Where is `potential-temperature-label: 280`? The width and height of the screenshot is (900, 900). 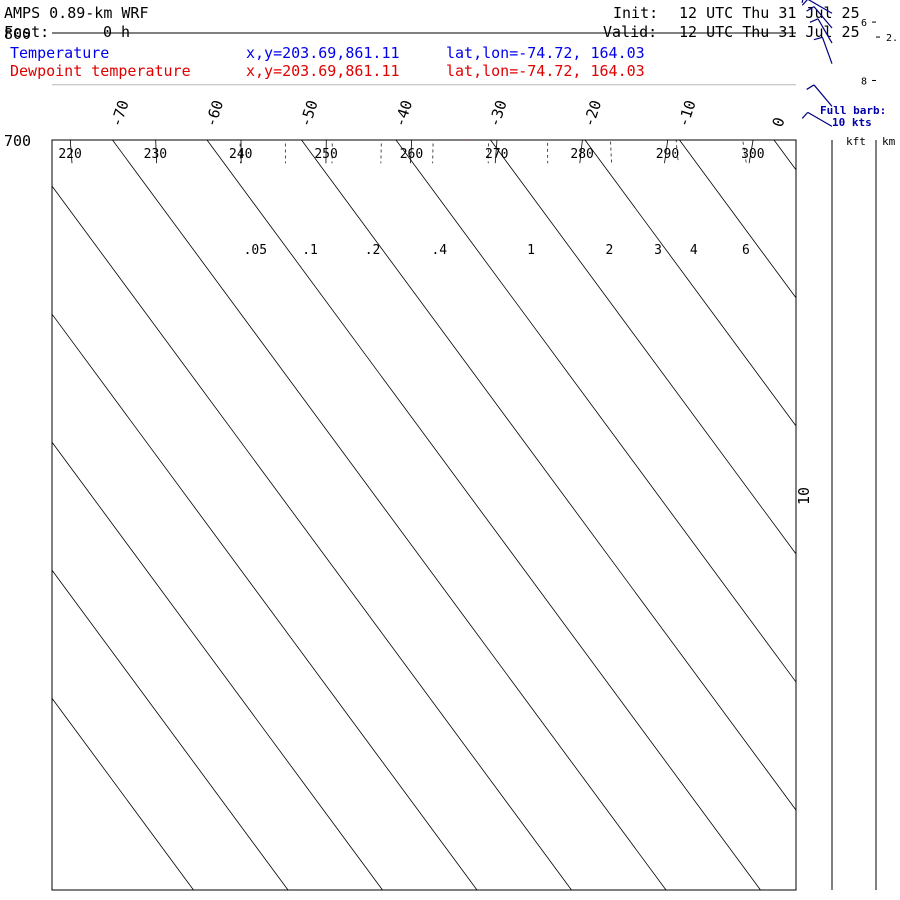
potential-temperature-label: 280 is located at coordinates (581, 154).